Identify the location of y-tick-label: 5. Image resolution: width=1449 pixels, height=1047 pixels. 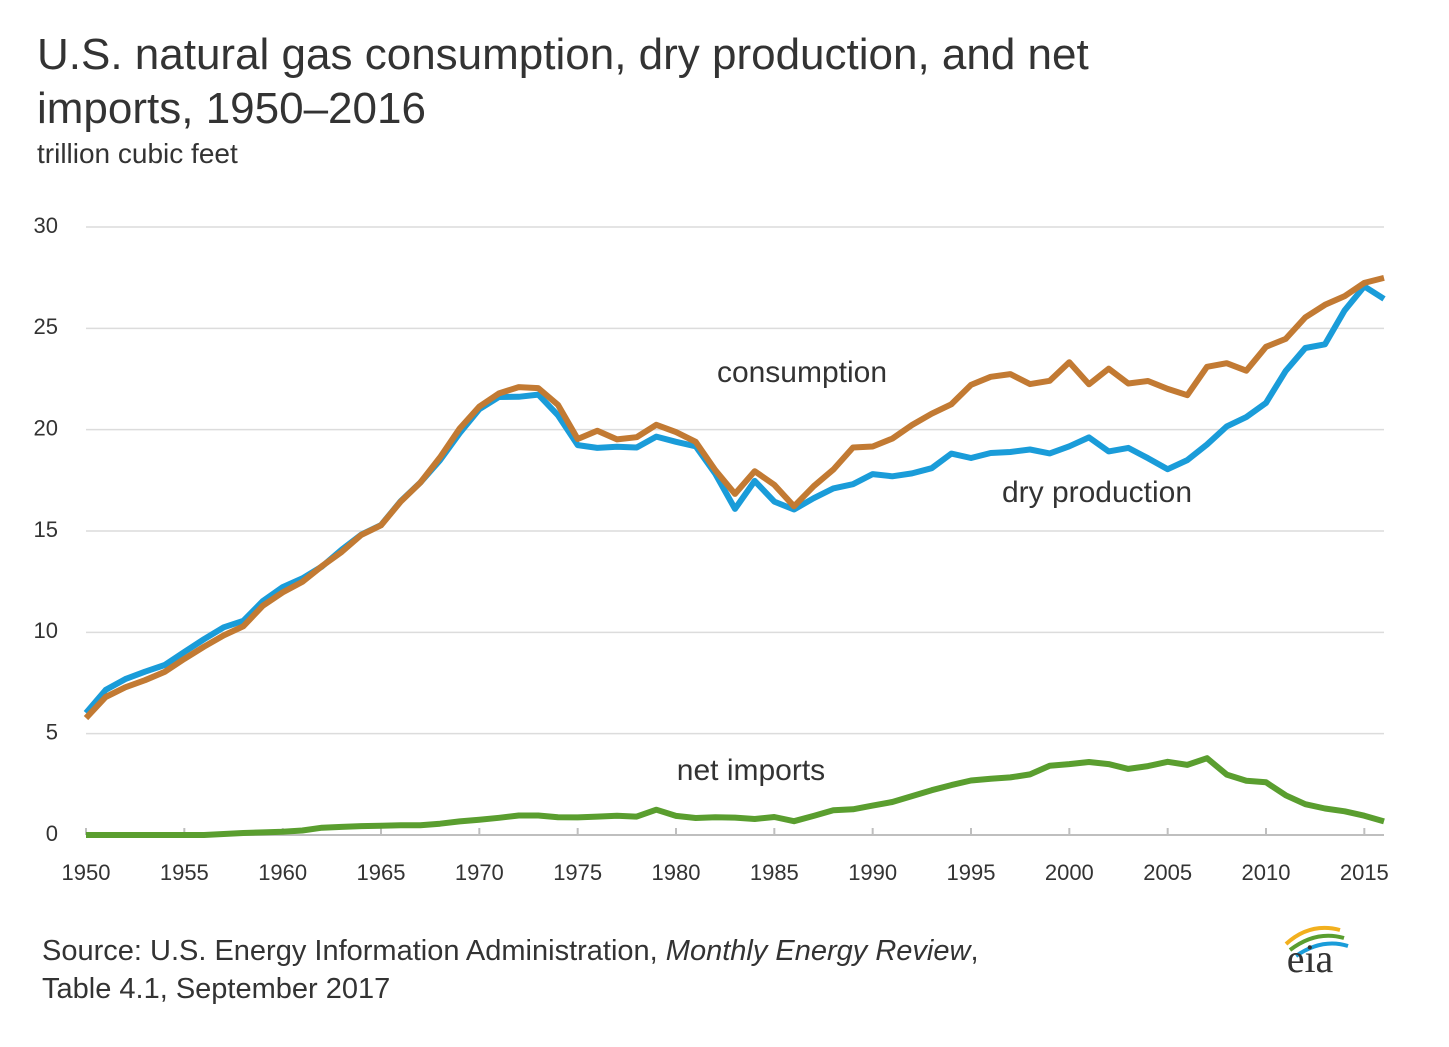
(52, 731).